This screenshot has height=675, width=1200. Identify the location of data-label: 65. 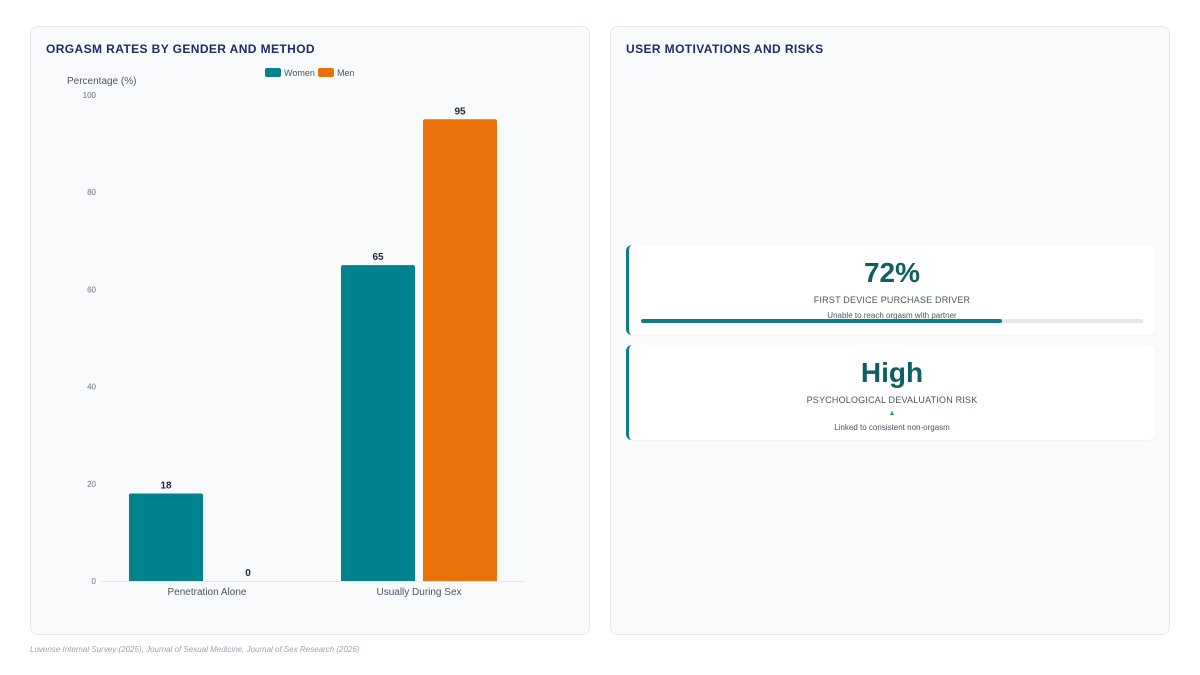
(378, 257).